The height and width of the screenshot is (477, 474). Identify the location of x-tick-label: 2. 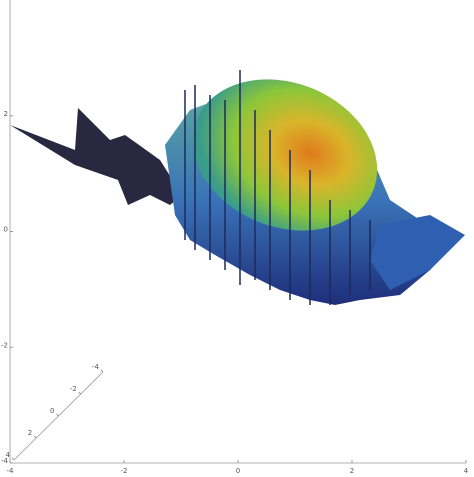
(352, 471).